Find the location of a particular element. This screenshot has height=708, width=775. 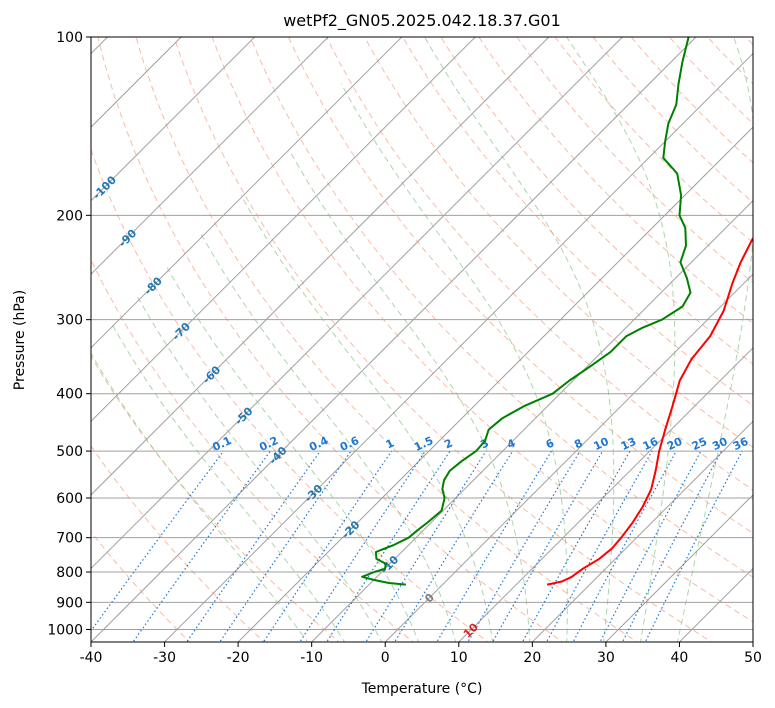

x-tick-label: -40 is located at coordinates (91, 658).